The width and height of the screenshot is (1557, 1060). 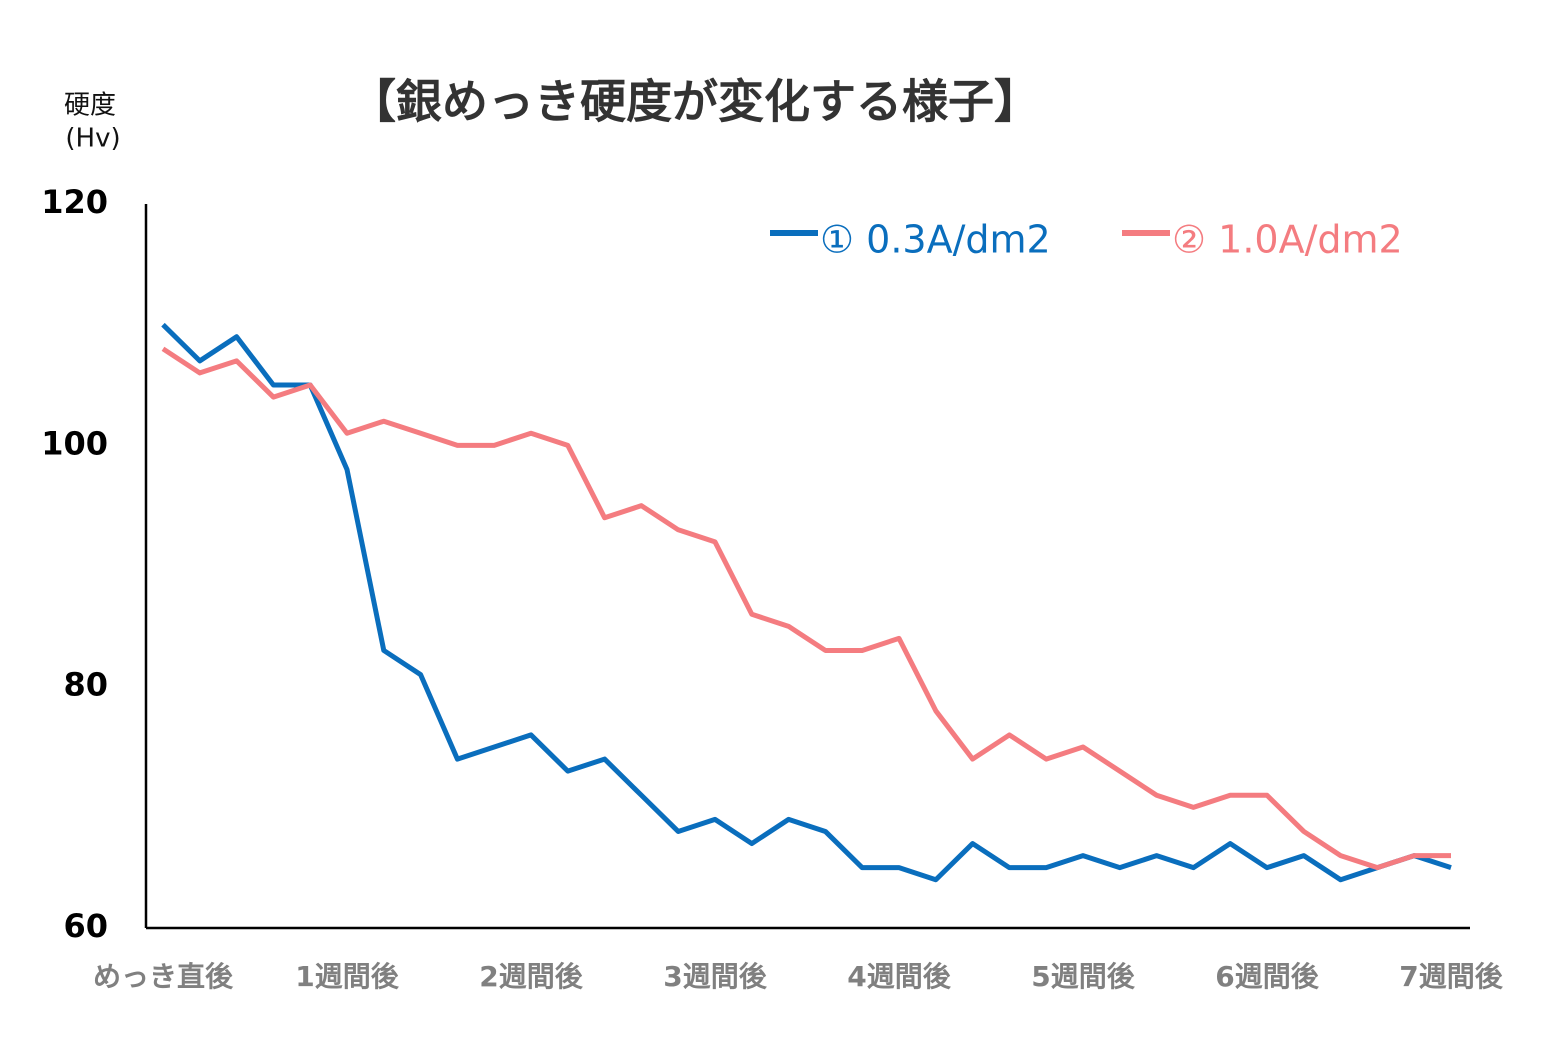 What do you see at coordinates (90, 106) in the screenshot?
I see `y-axis-label: 硬度` at bounding box center [90, 106].